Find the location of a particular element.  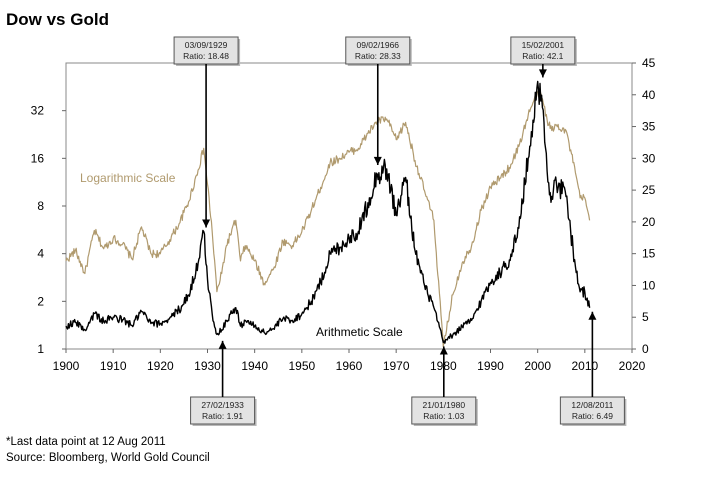

callout-ratio: Ratio: 42.1 is located at coordinates (542, 56).